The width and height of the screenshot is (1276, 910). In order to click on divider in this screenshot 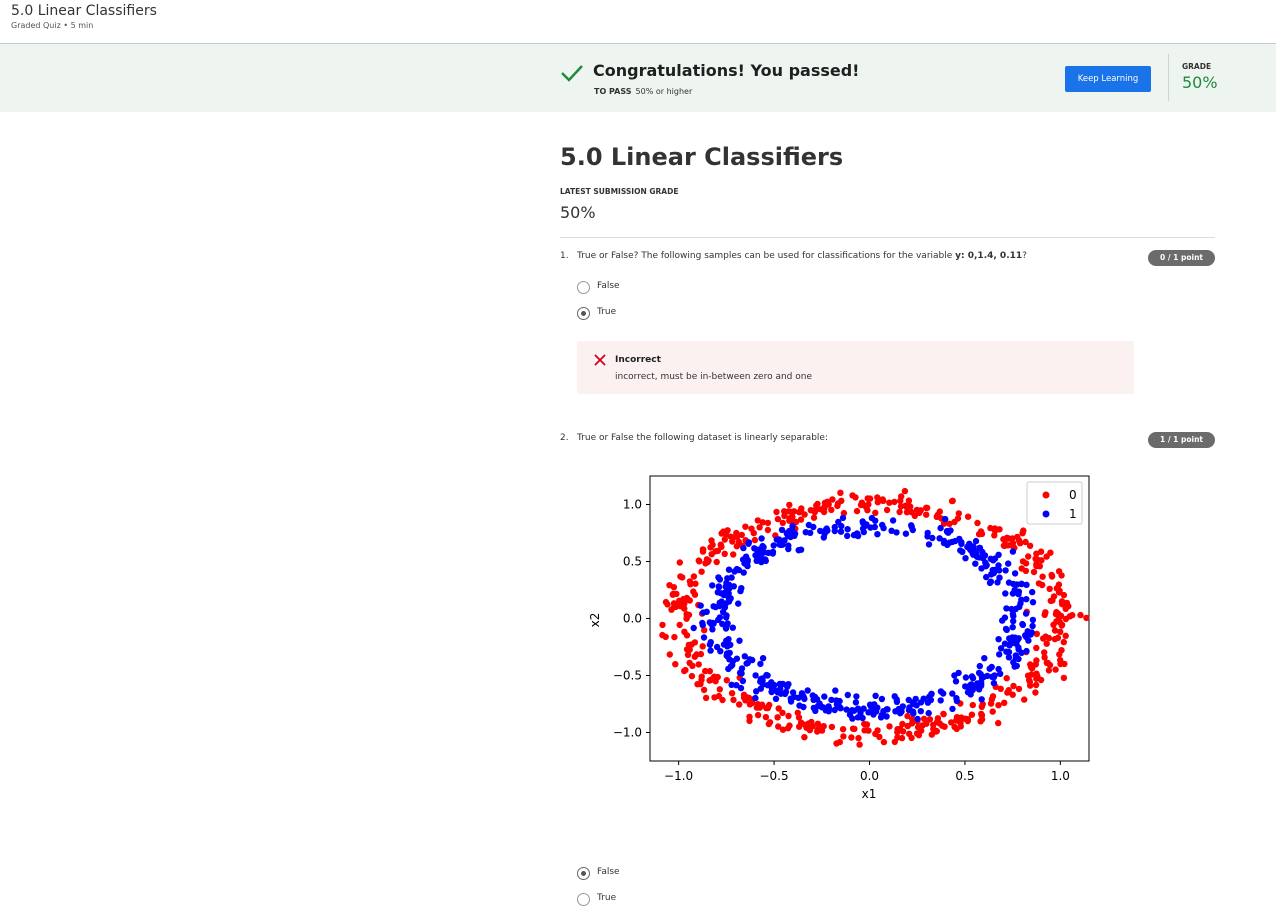, I will do `click(1168, 77)`.